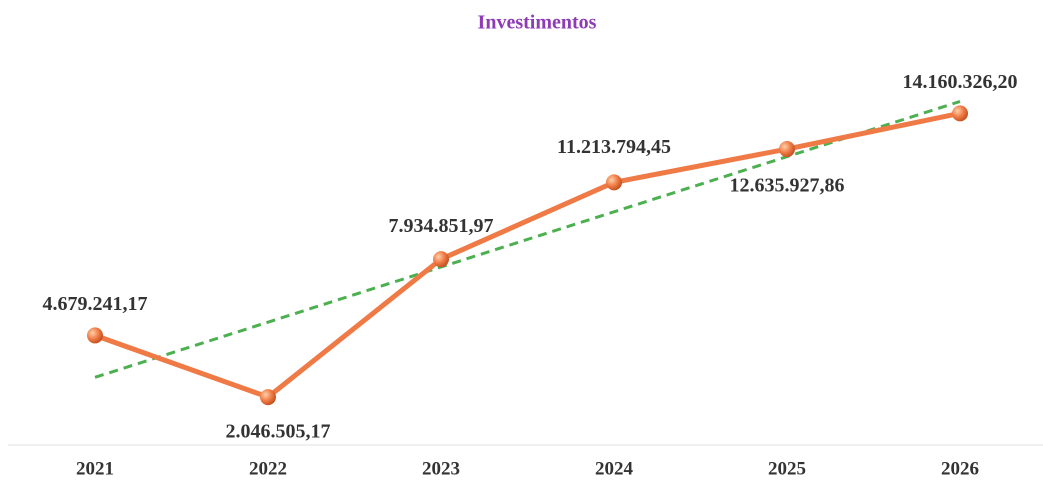  What do you see at coordinates (787, 186) in the screenshot?
I see `data-label: 12.635.927,86` at bounding box center [787, 186].